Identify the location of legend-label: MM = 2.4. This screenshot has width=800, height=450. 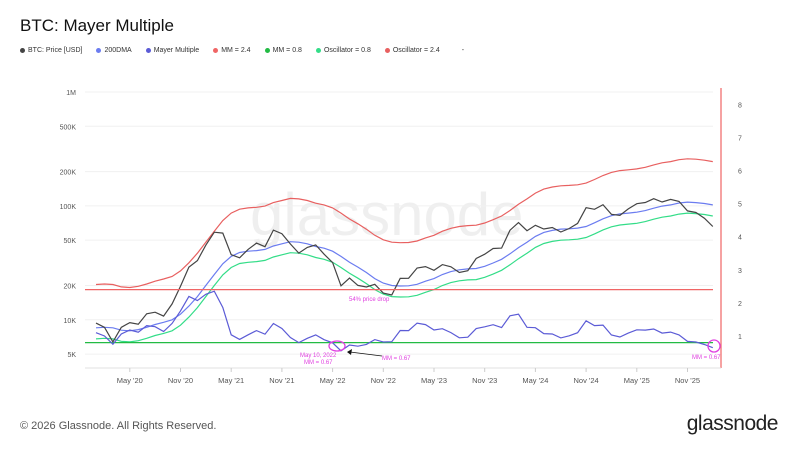
(236, 50).